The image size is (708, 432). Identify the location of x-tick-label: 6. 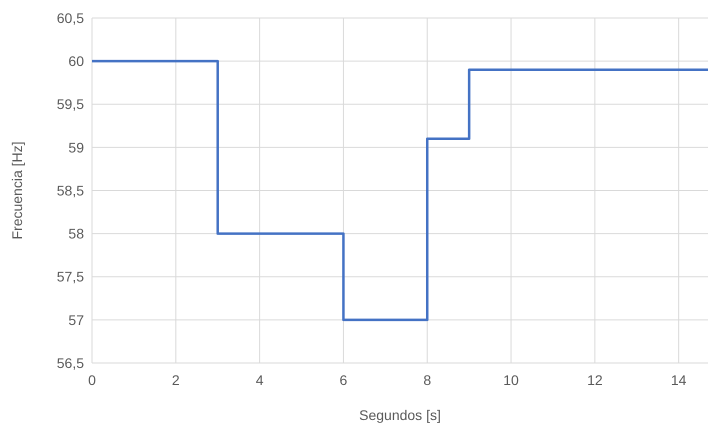
(344, 380).